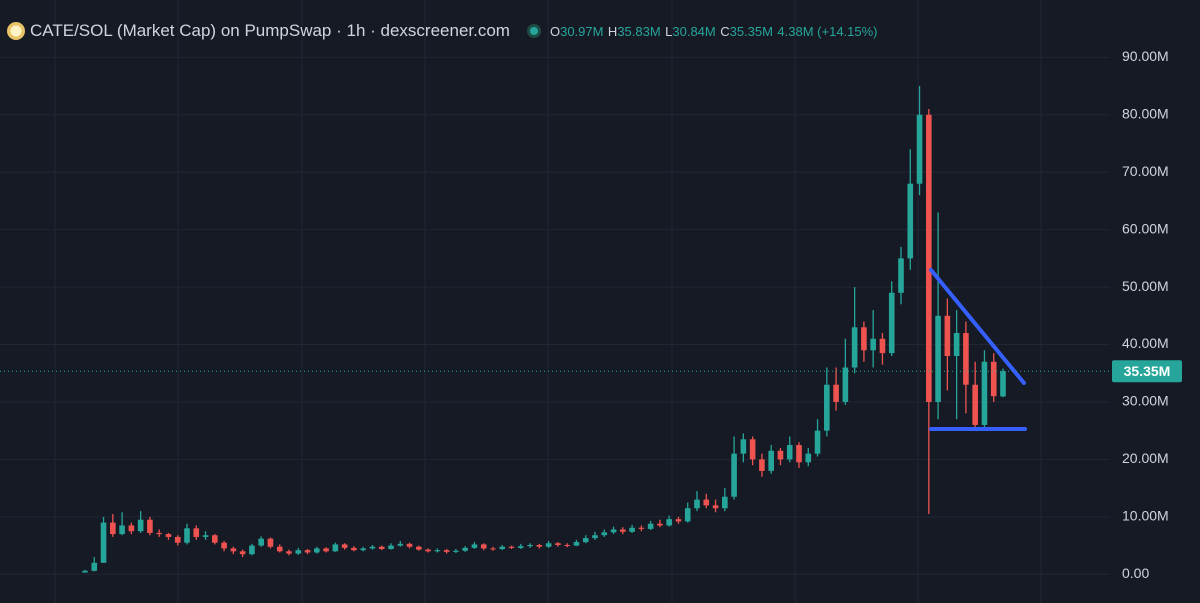  Describe the element at coordinates (1135, 573) in the screenshot. I see `y-tick-label: 0.00` at that location.